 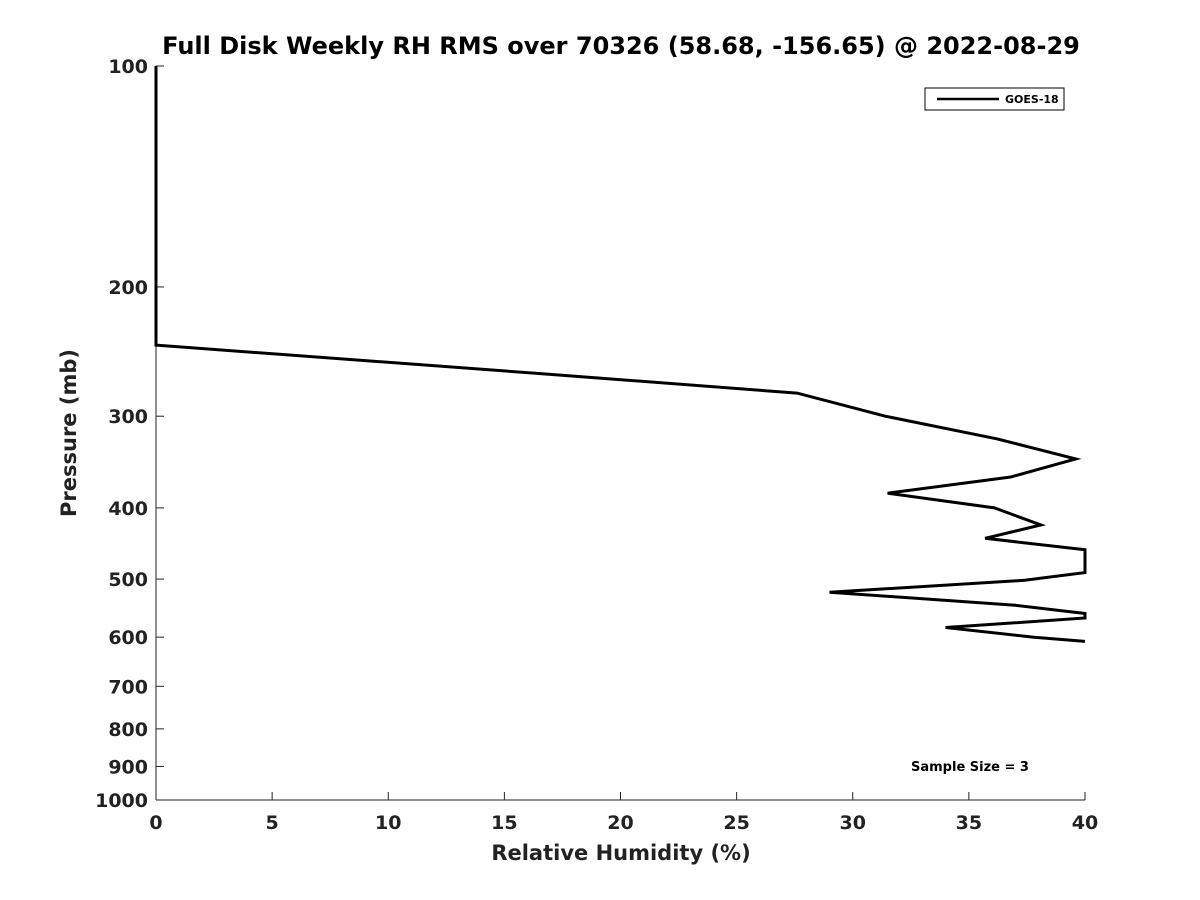 What do you see at coordinates (1032, 99) in the screenshot?
I see `legend-label-goes-18: GOES-18` at bounding box center [1032, 99].